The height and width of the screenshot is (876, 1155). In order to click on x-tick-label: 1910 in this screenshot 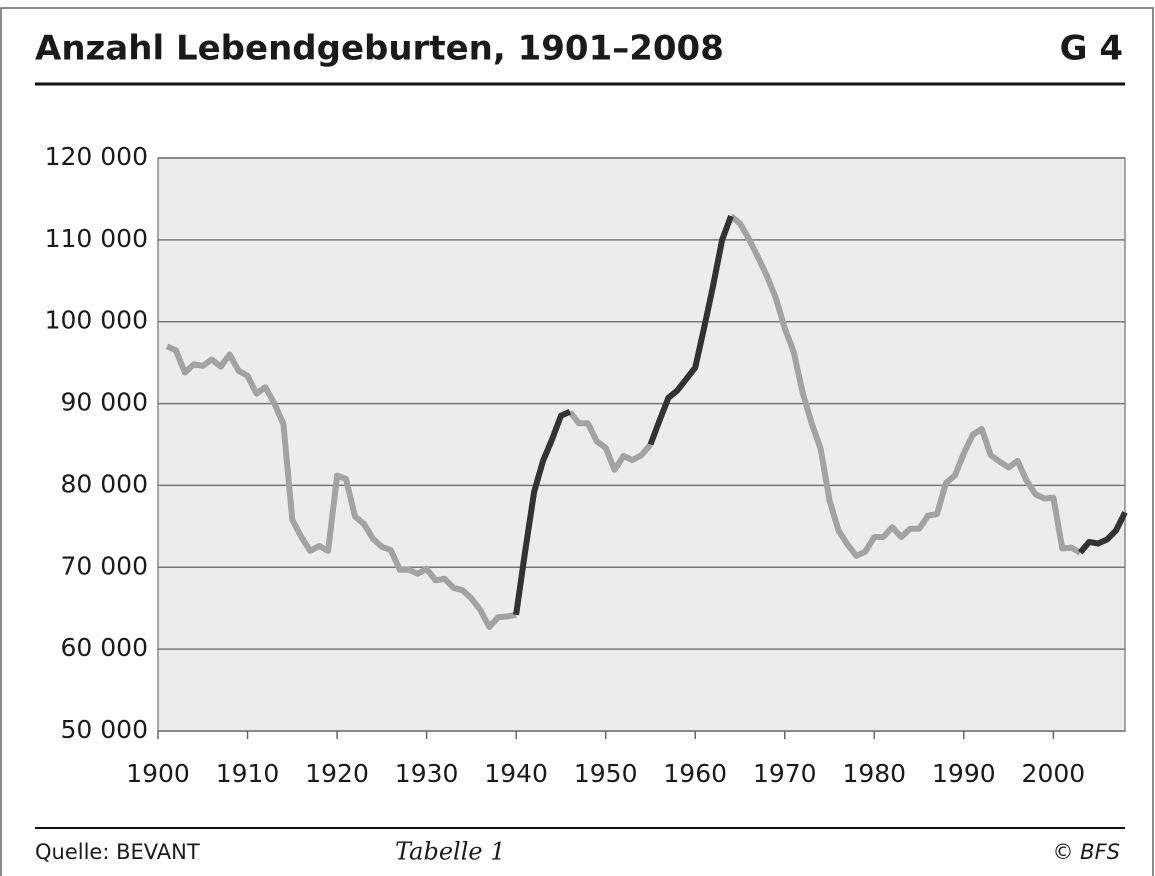, I will do `click(248, 773)`.